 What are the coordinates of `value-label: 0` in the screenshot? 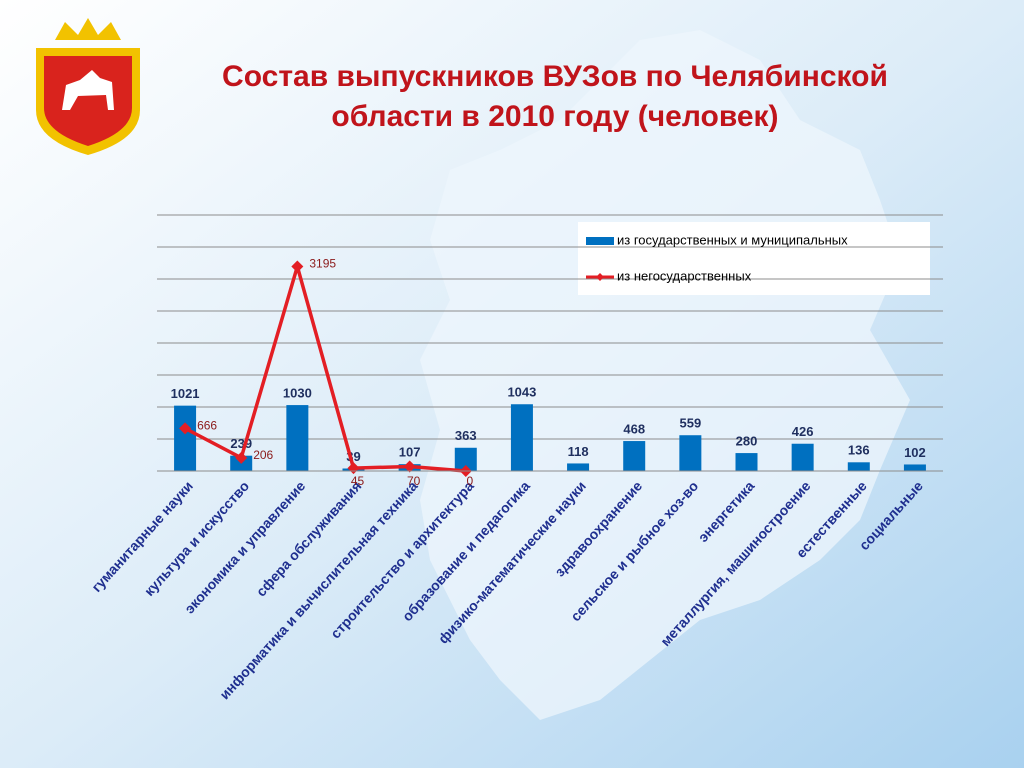 It's located at (469, 481).